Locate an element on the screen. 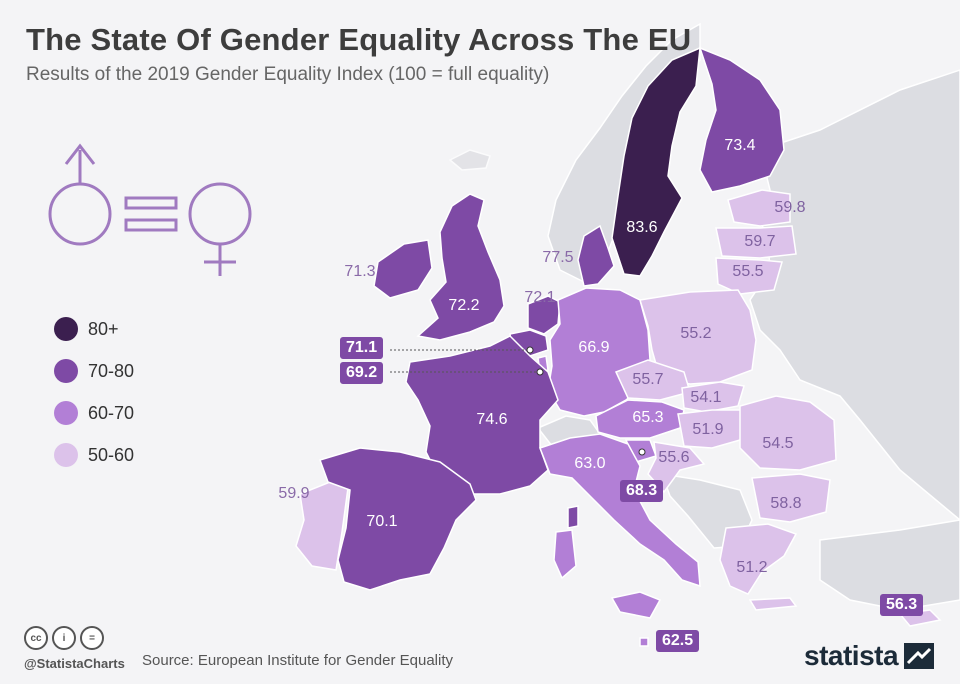 This screenshot has height=684, width=960. female-symbol-circle is located at coordinates (220, 214).